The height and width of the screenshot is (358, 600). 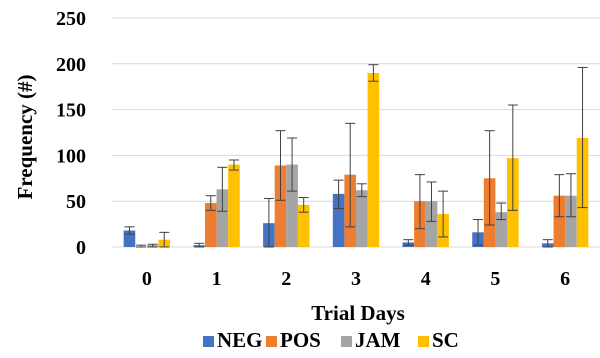 What do you see at coordinates (71, 111) in the screenshot?
I see `y-tick-label: 150` at bounding box center [71, 111].